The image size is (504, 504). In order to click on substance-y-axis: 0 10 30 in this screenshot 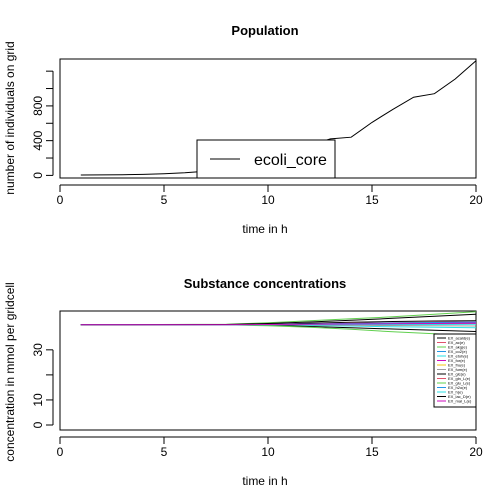, I will do `click(42, 385)`.